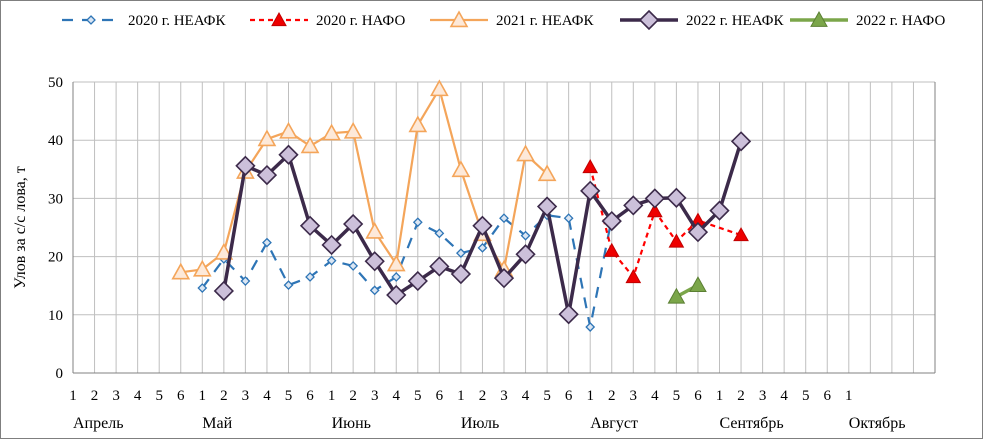 The width and height of the screenshot is (983, 439). What do you see at coordinates (217, 423) in the screenshot?
I see `month-label: Май` at bounding box center [217, 423].